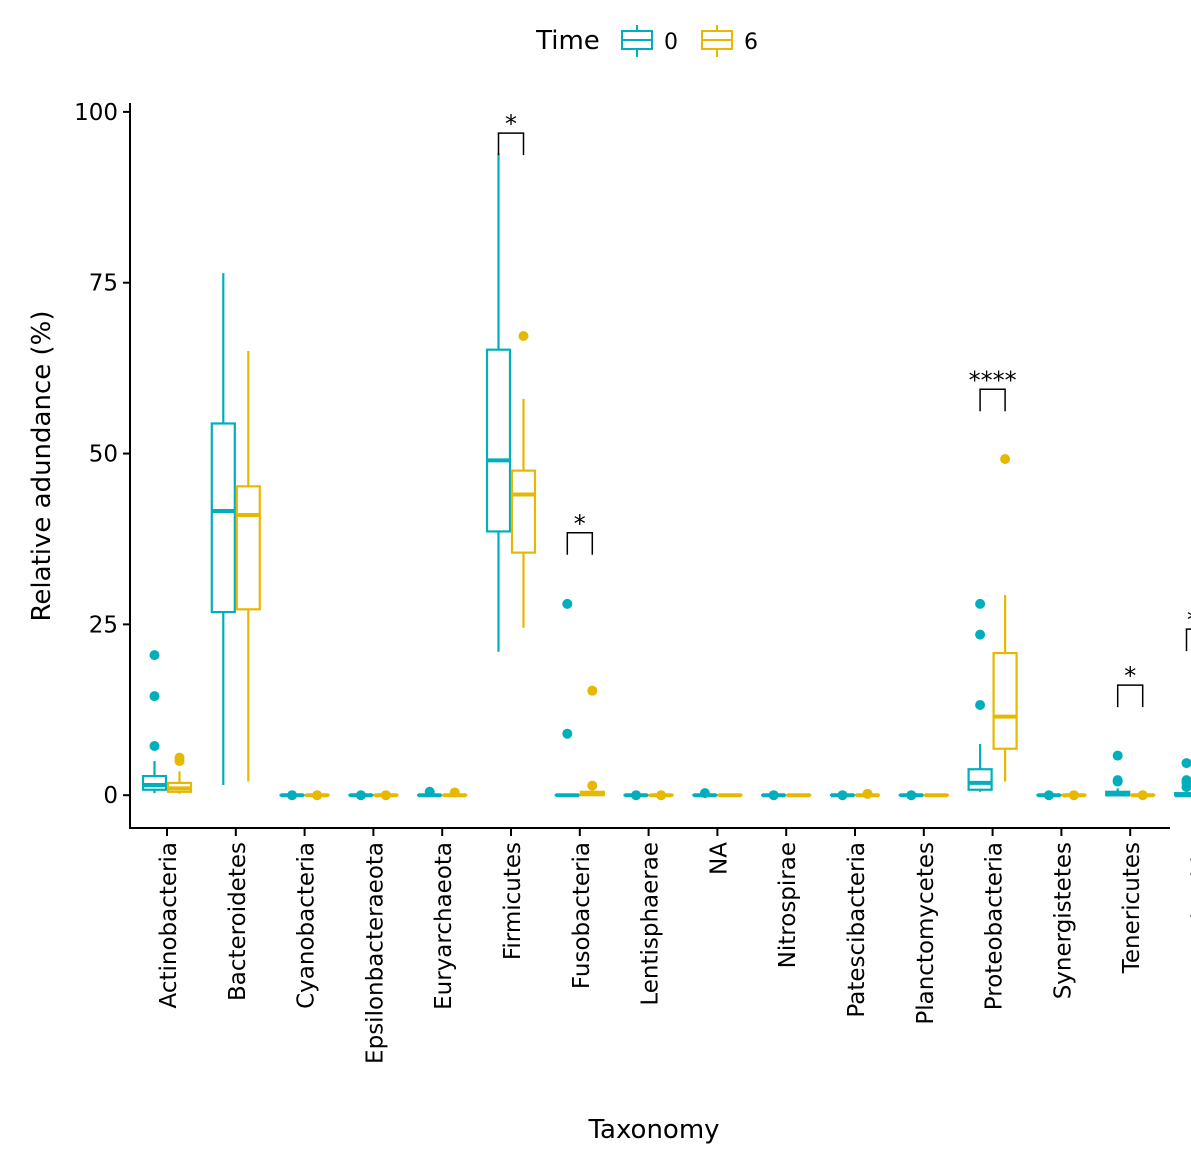 This screenshot has width=1191, height=1159. I want to click on y-tick-label: 100, so click(96, 113).